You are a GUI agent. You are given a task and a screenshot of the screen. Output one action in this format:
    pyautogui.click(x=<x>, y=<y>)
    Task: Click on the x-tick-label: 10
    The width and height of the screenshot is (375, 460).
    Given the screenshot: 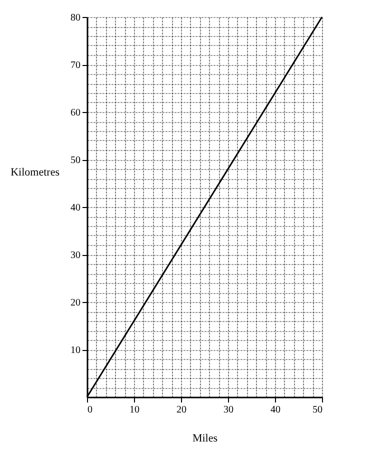 What is the action you would take?
    pyautogui.click(x=135, y=410)
    